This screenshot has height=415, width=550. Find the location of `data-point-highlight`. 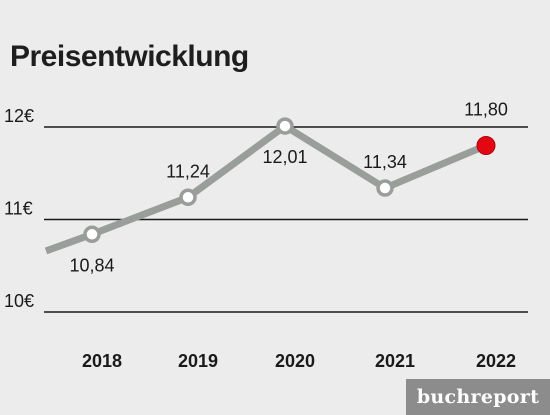

data-point-highlight is located at coordinates (486, 145).